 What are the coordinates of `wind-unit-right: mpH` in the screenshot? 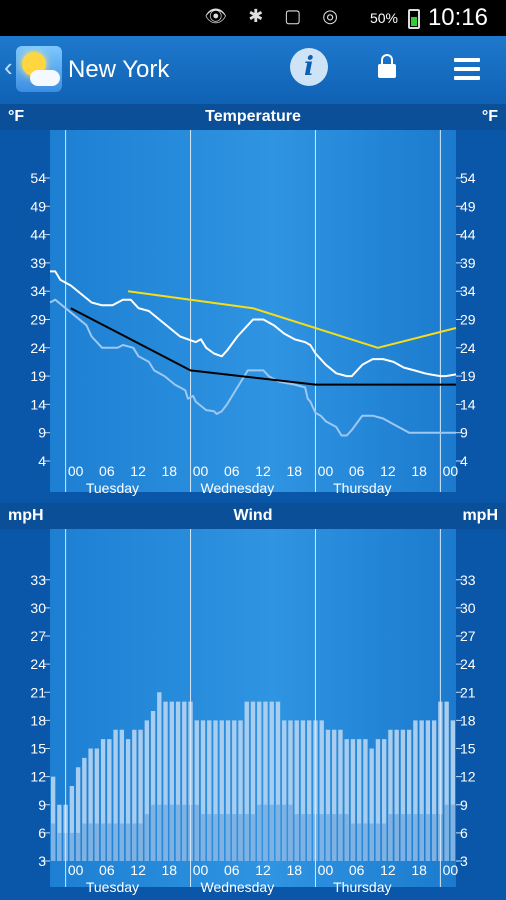 It's located at (480, 515).